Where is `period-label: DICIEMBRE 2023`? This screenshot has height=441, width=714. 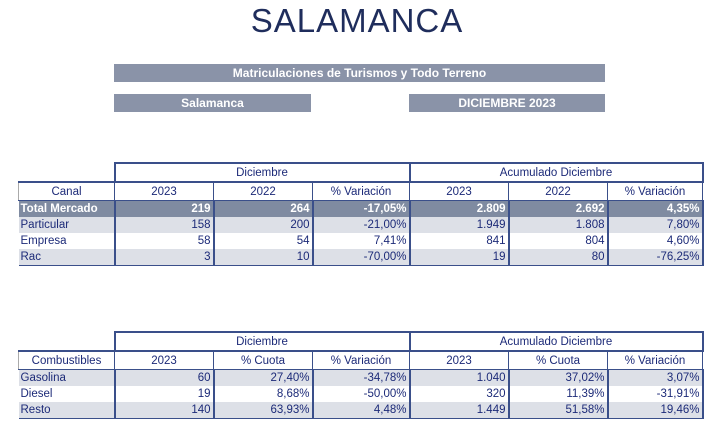 period-label: DICIEMBRE 2023 is located at coordinates (507, 103).